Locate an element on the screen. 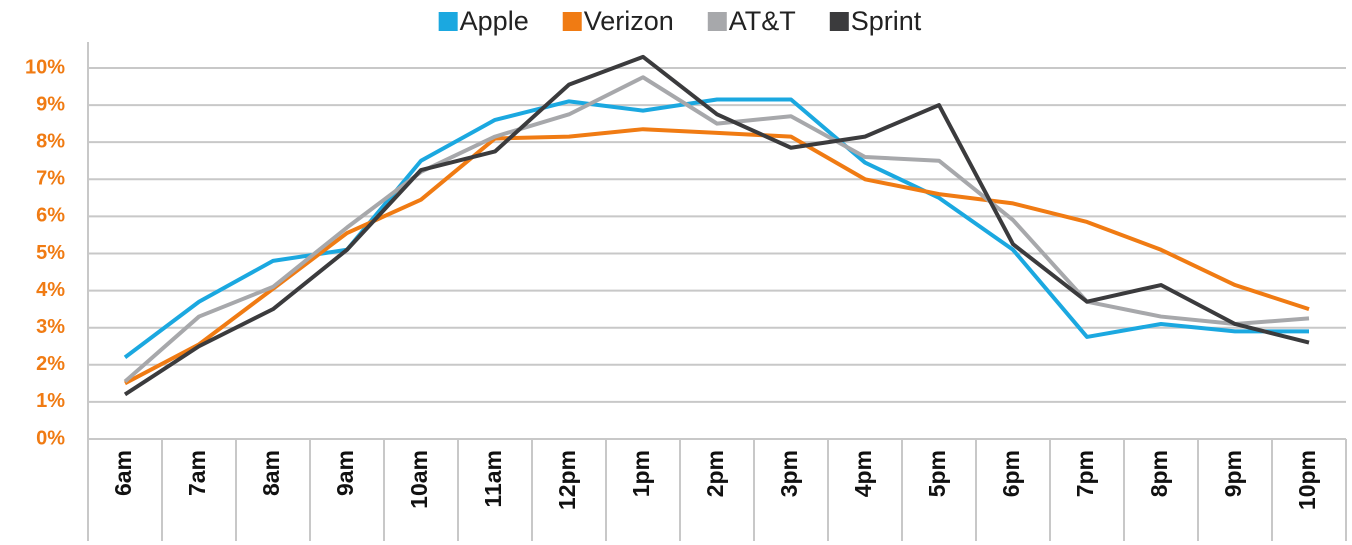 The height and width of the screenshot is (545, 1352). x-tick-label: 5pm is located at coordinates (937, 473).